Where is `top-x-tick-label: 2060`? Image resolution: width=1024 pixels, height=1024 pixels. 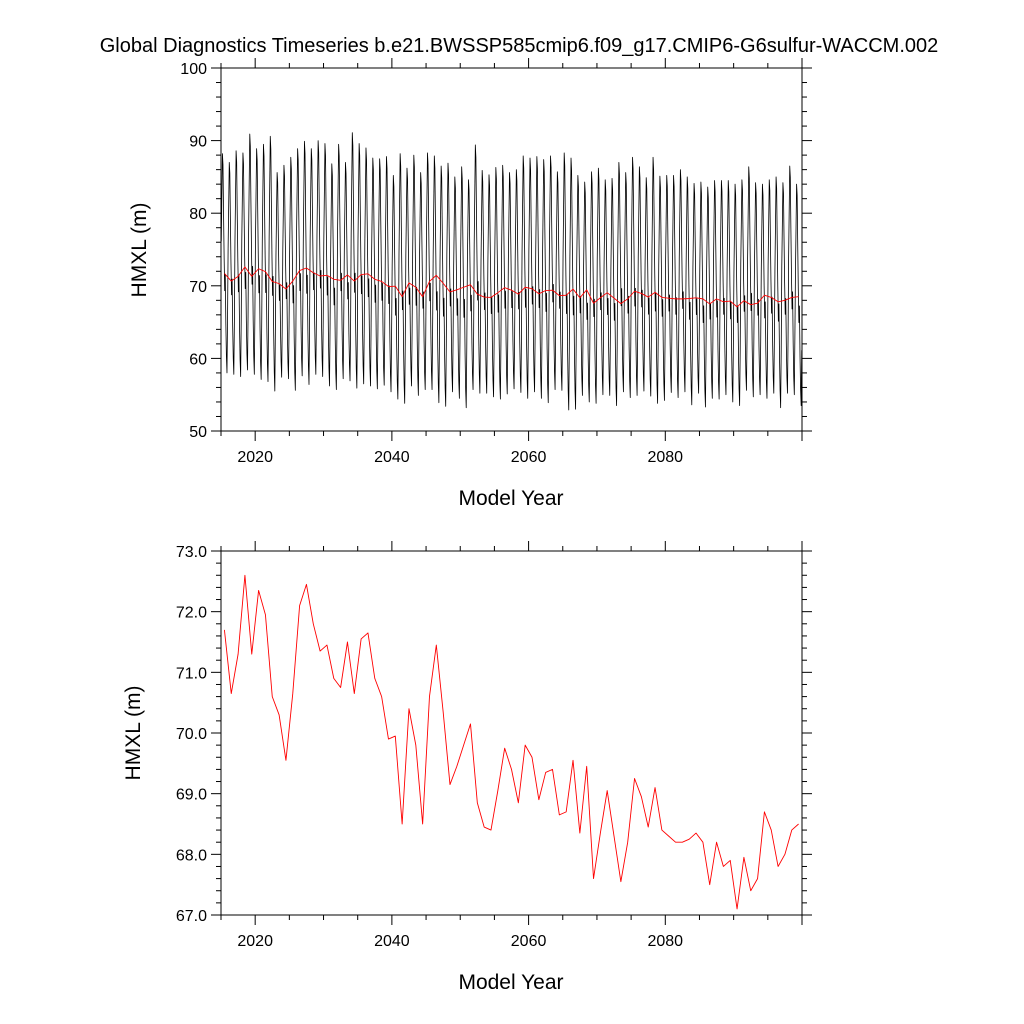
top-x-tick-label: 2060 is located at coordinates (529, 457).